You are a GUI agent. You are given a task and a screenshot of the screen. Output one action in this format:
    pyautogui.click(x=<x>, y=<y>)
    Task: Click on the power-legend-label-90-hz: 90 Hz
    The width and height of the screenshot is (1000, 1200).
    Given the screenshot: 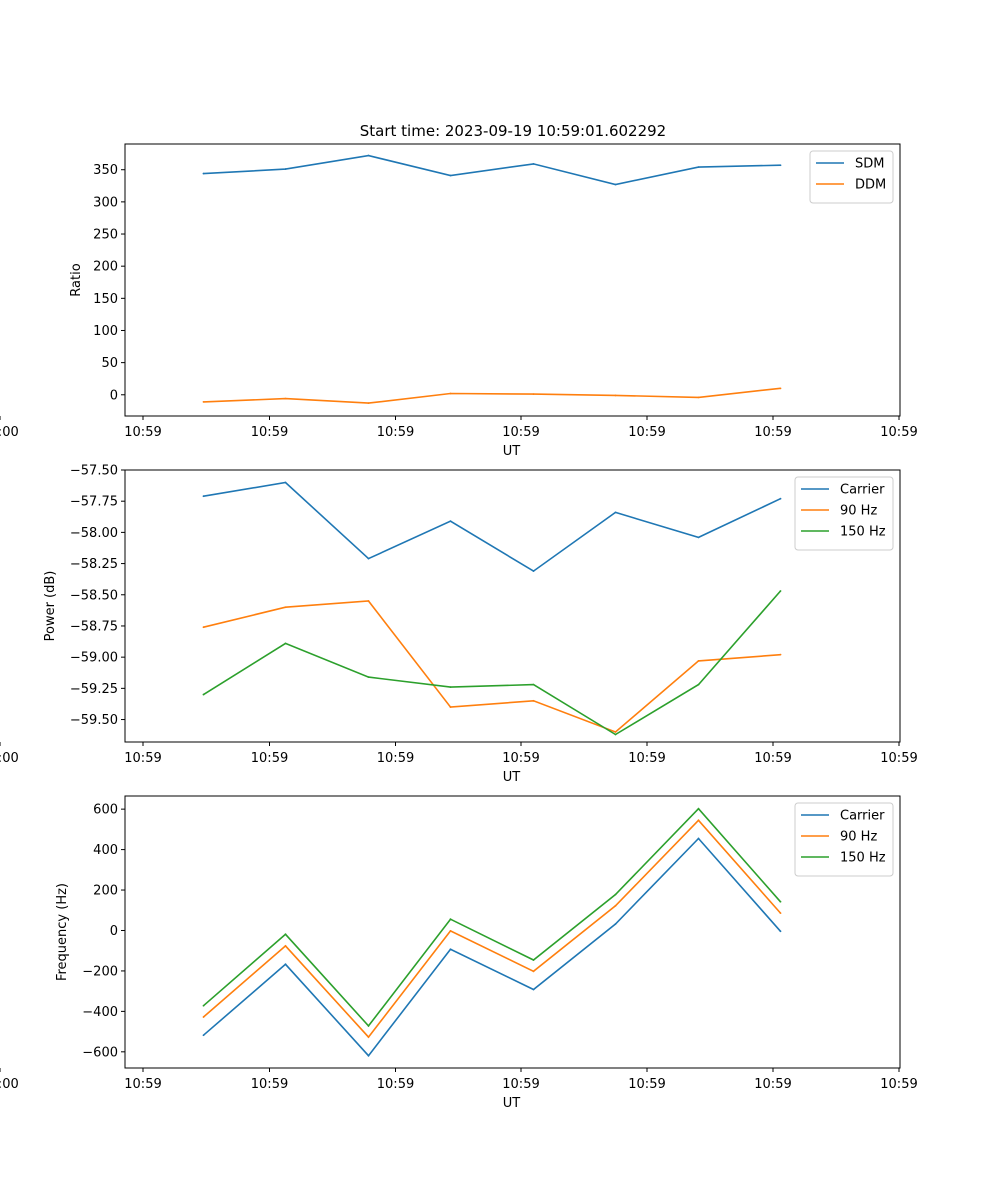 What is the action you would take?
    pyautogui.click(x=858, y=511)
    